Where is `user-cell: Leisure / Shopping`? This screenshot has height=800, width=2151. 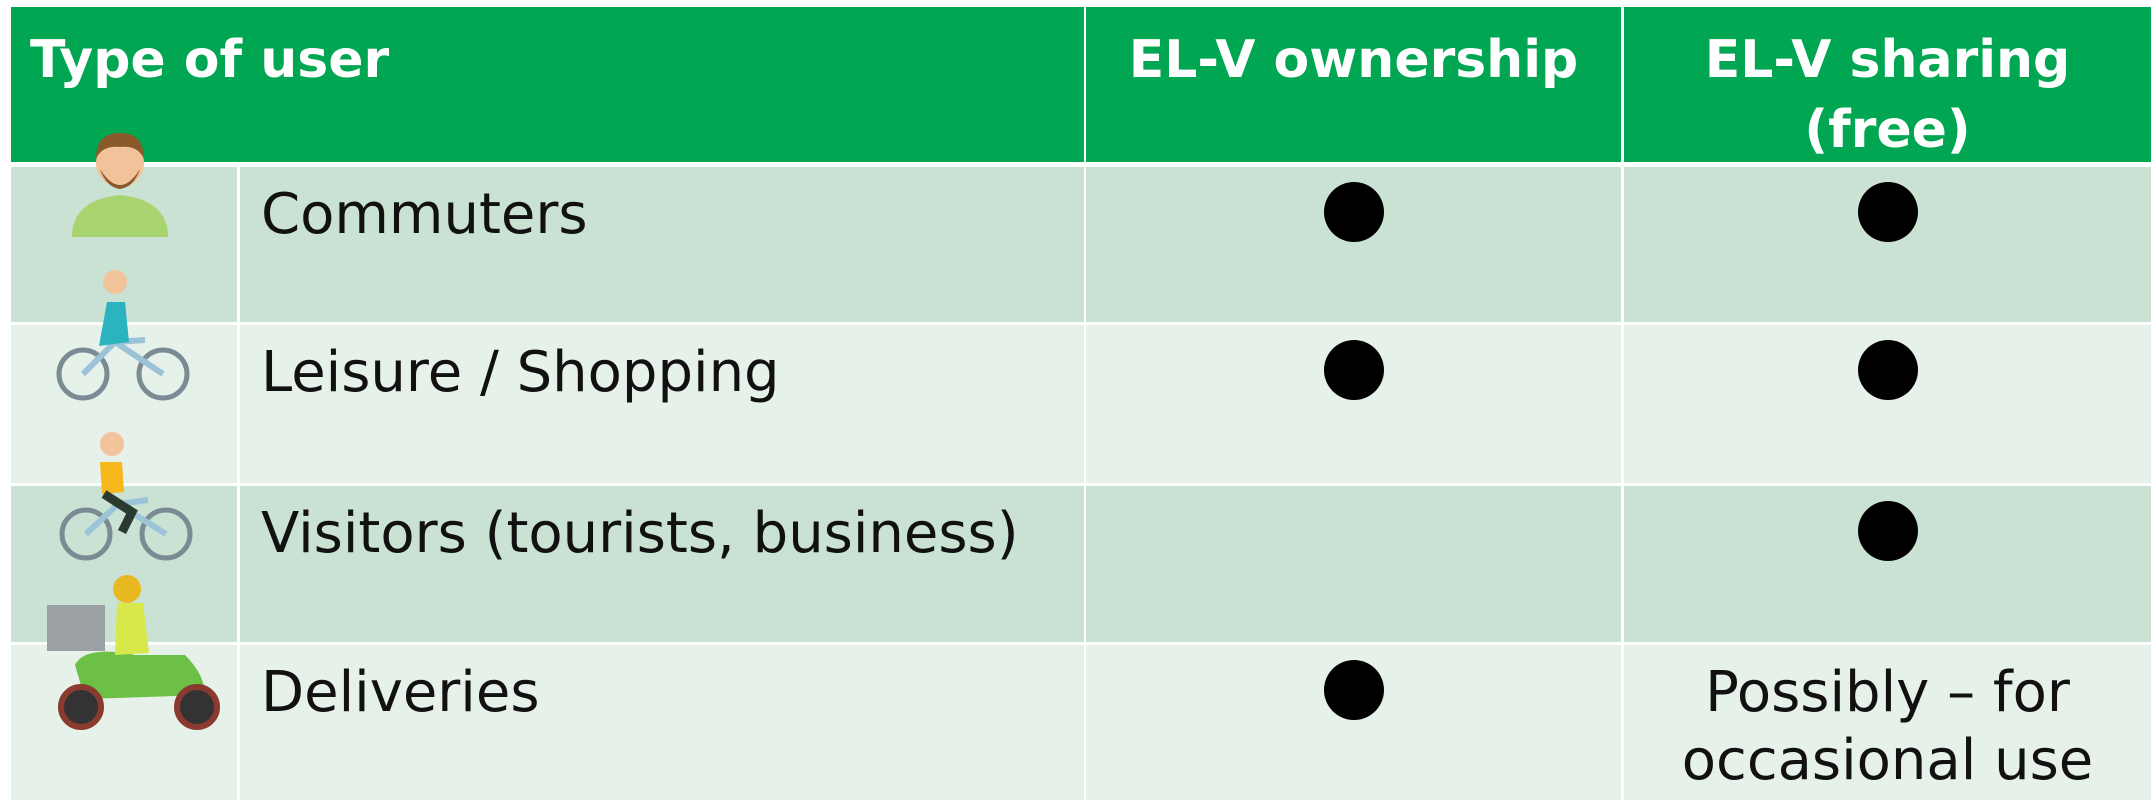
user-cell: Leisure / Shopping is located at coordinates (662, 404).